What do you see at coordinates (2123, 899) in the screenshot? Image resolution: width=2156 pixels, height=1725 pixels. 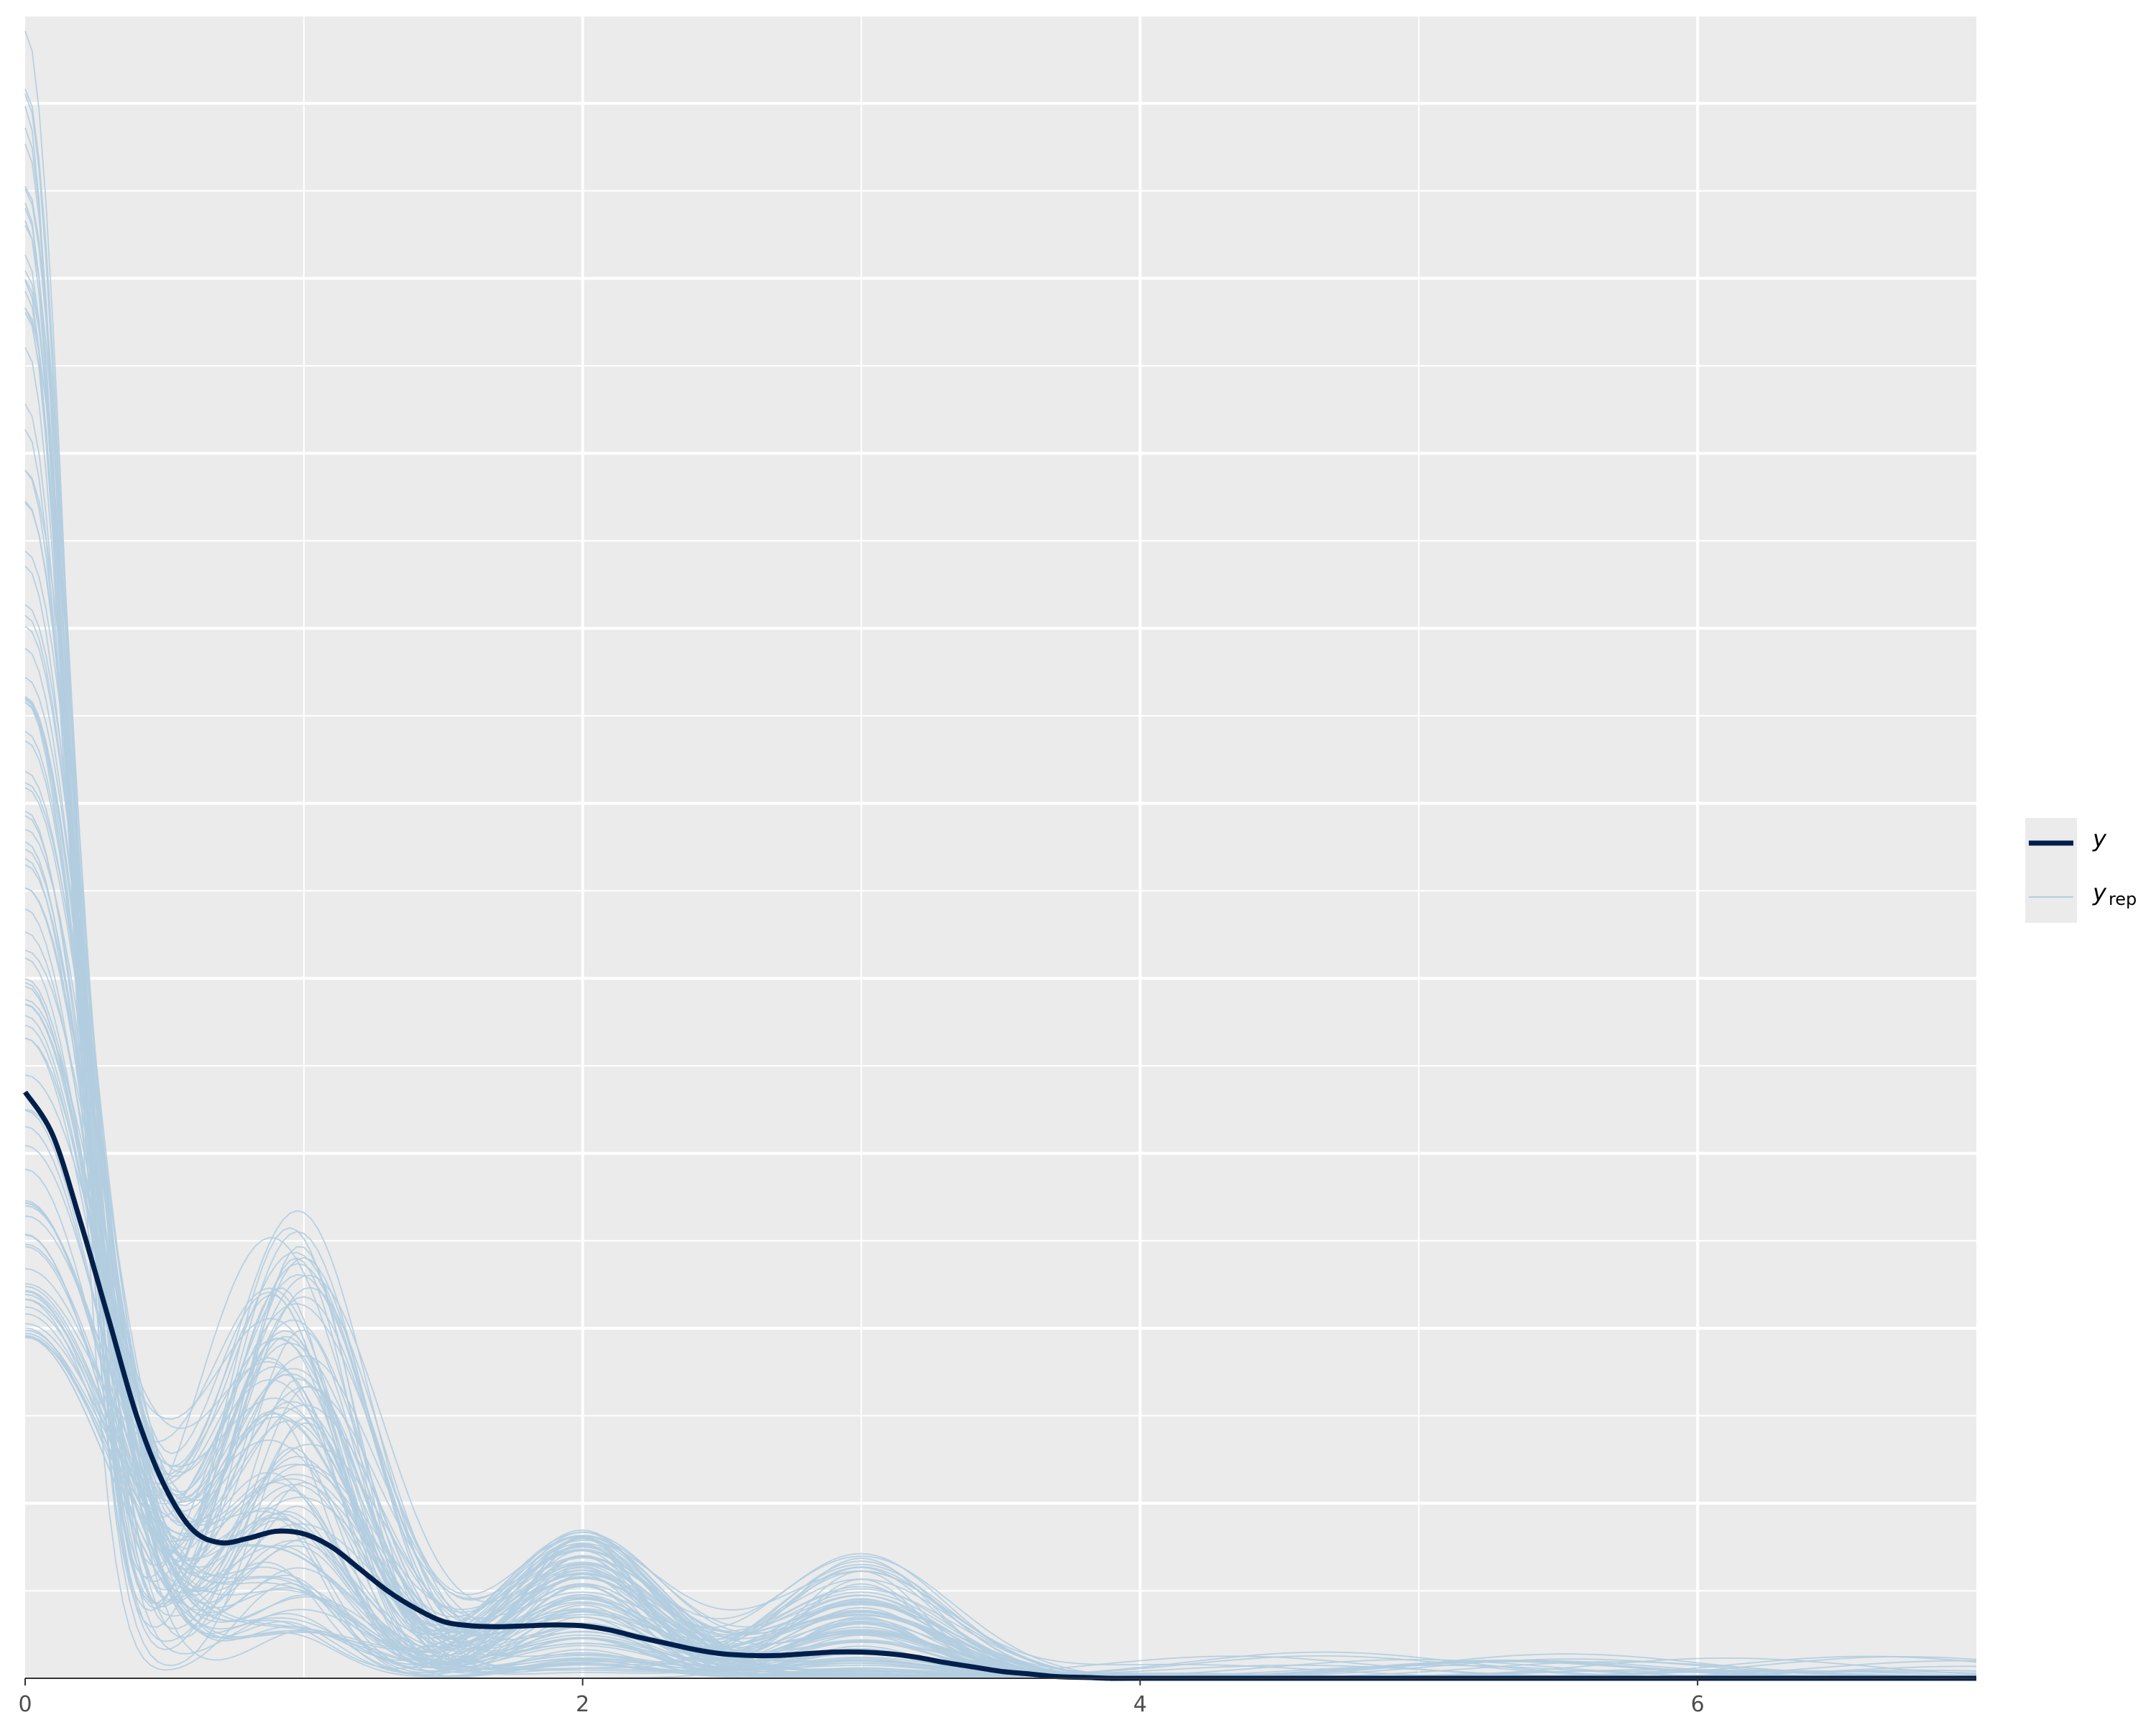 I see `legend-label-yrep-subscript: rep` at bounding box center [2123, 899].